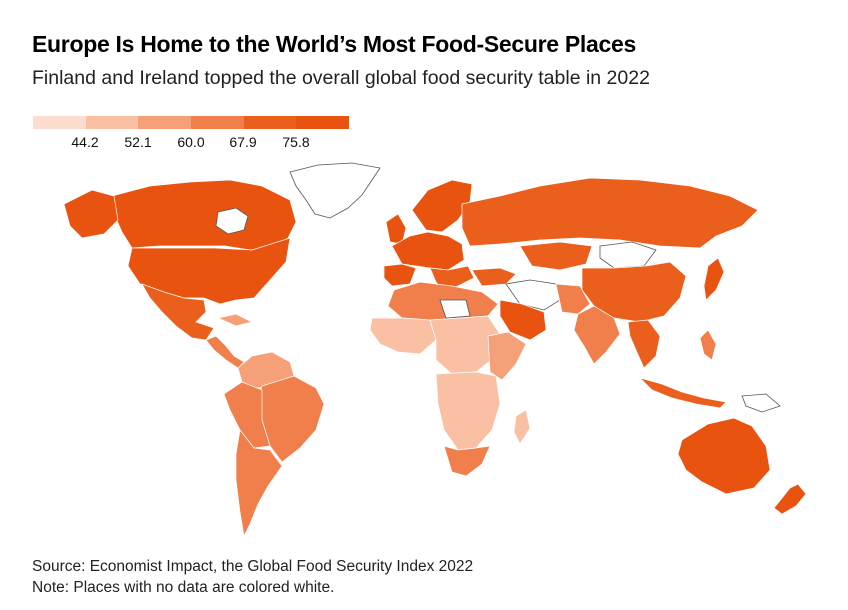 The height and width of the screenshot is (610, 848). Describe the element at coordinates (465, 345) in the screenshot. I see `region-central-africa` at that location.